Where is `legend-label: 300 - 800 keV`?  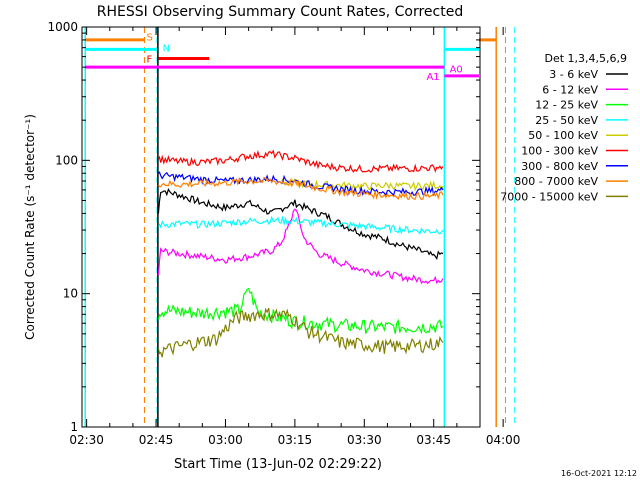 legend-label: 300 - 800 keV is located at coordinates (559, 166).